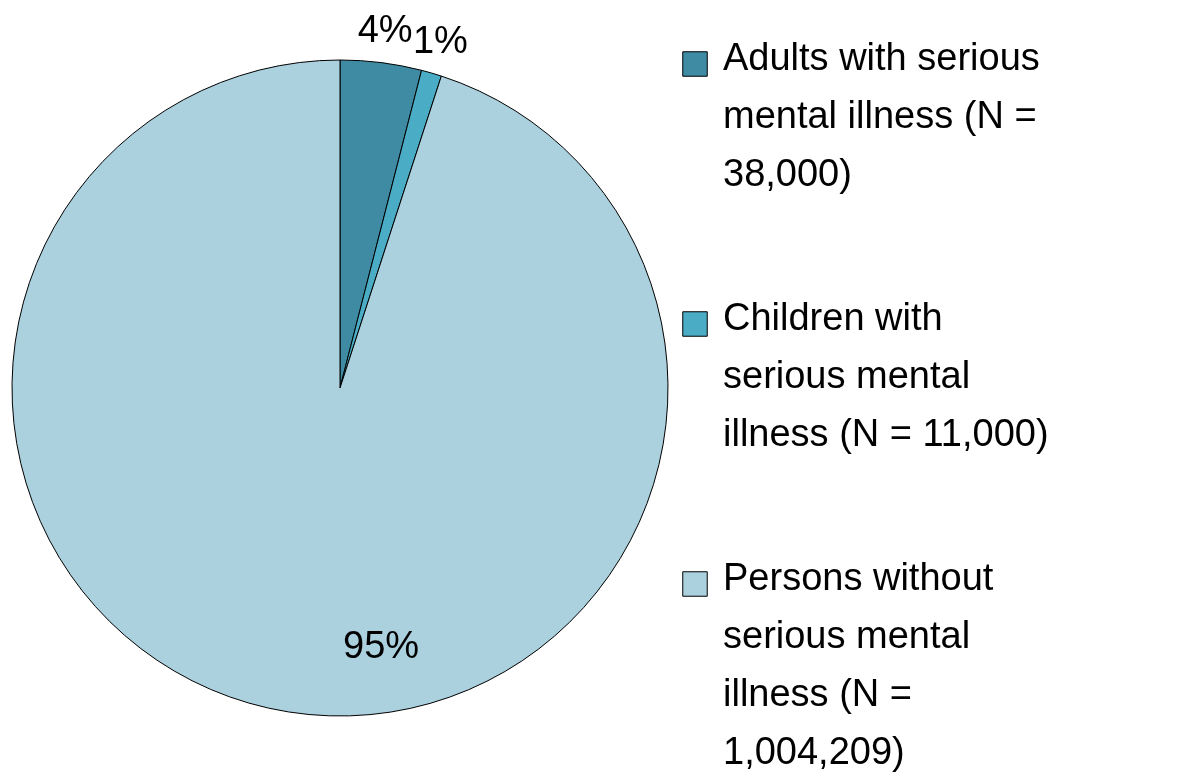  What do you see at coordinates (881, 115) in the screenshot?
I see `legend-label: Adults with serious mental illness (N = 38,000)` at bounding box center [881, 115].